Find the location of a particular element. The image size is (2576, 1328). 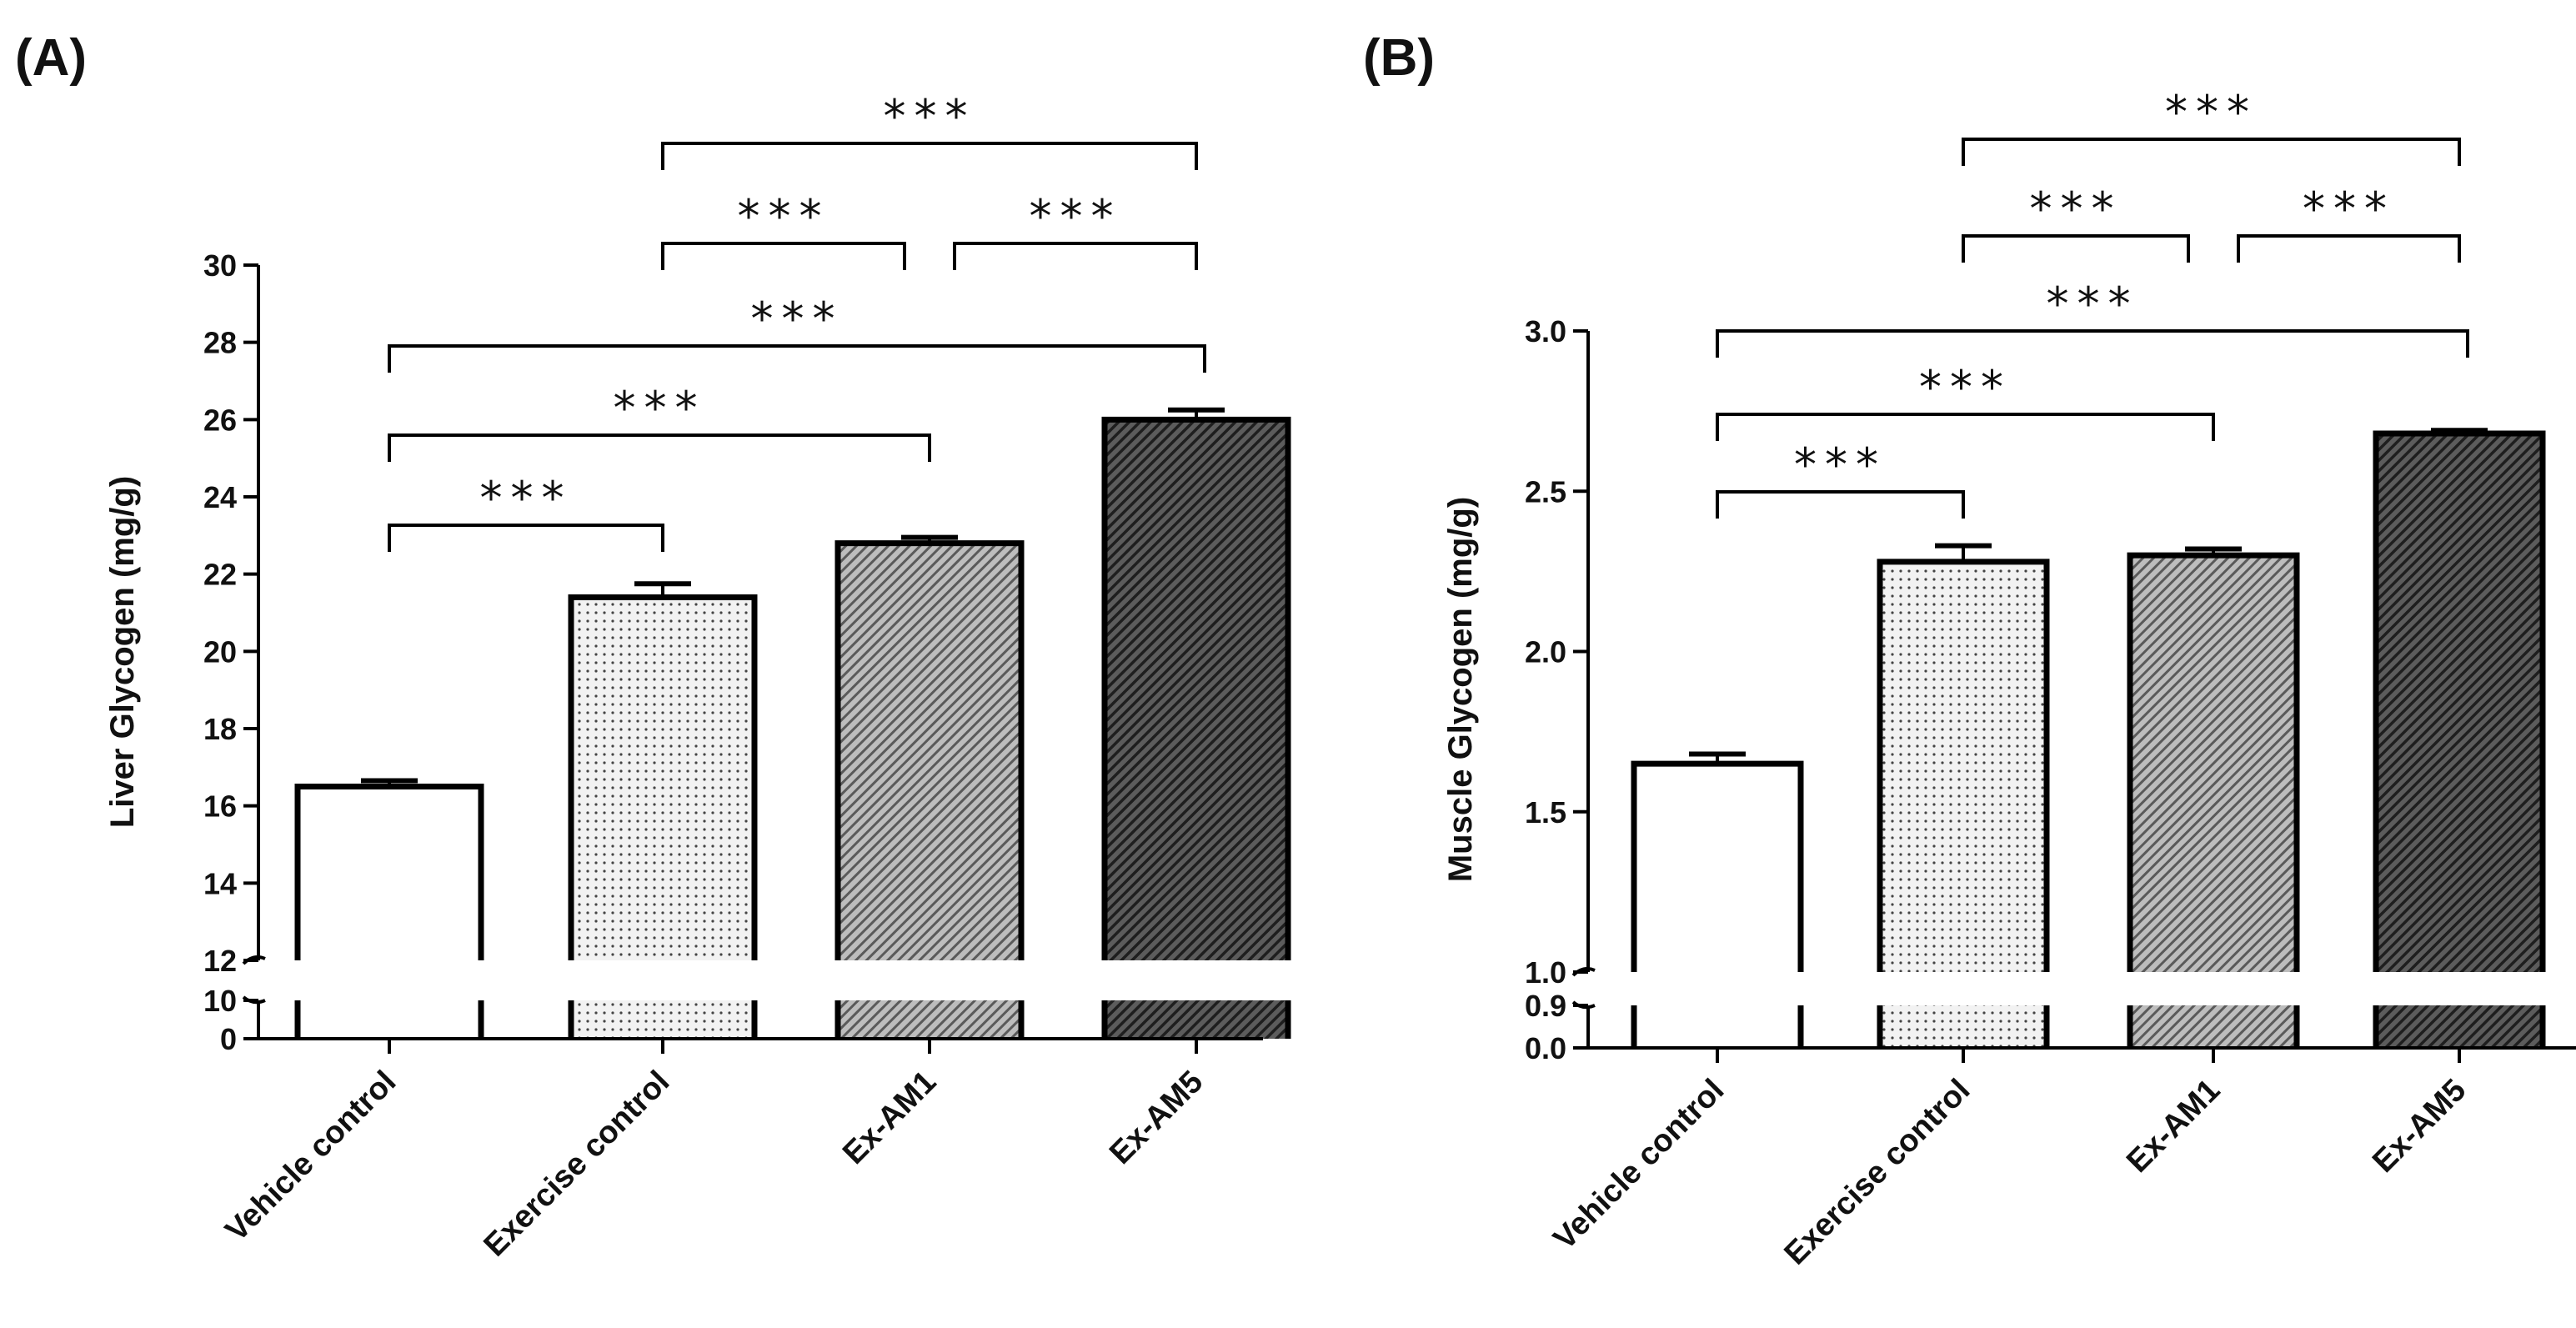

y-tick-label: 0 is located at coordinates (228, 1039).